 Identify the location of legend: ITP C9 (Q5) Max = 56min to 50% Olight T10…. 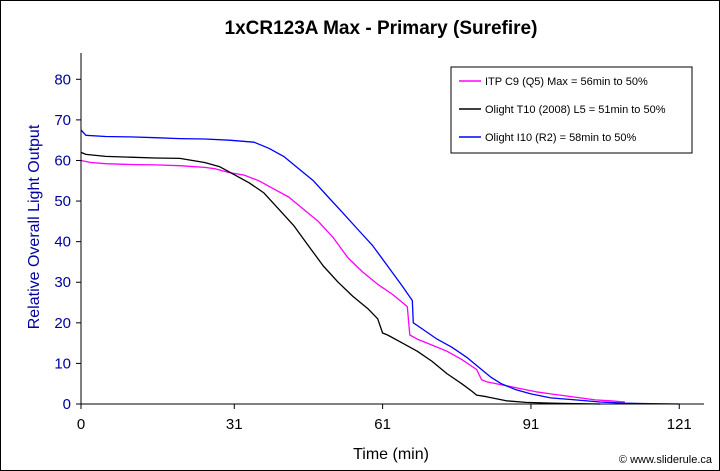
(571, 110).